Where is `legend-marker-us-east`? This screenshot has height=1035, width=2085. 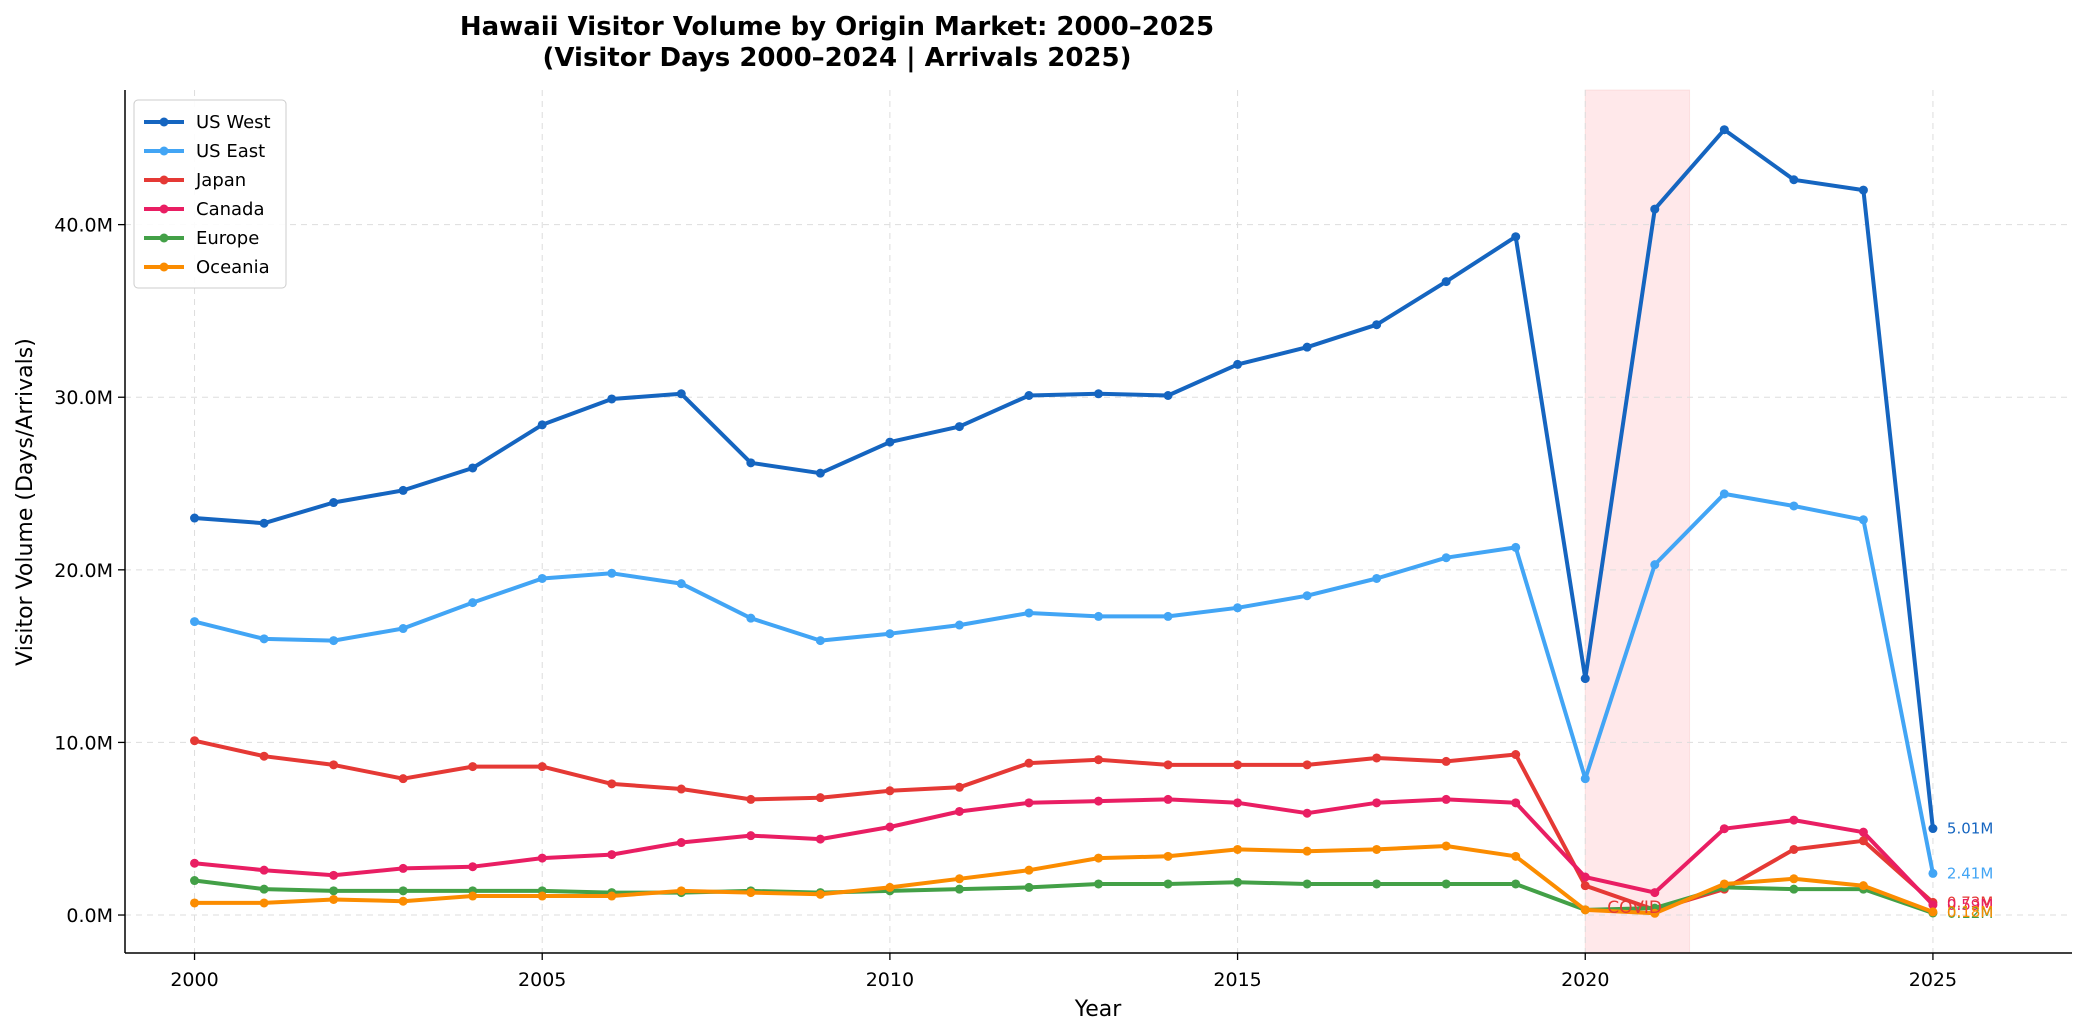 legend-marker-us-east is located at coordinates (164, 151).